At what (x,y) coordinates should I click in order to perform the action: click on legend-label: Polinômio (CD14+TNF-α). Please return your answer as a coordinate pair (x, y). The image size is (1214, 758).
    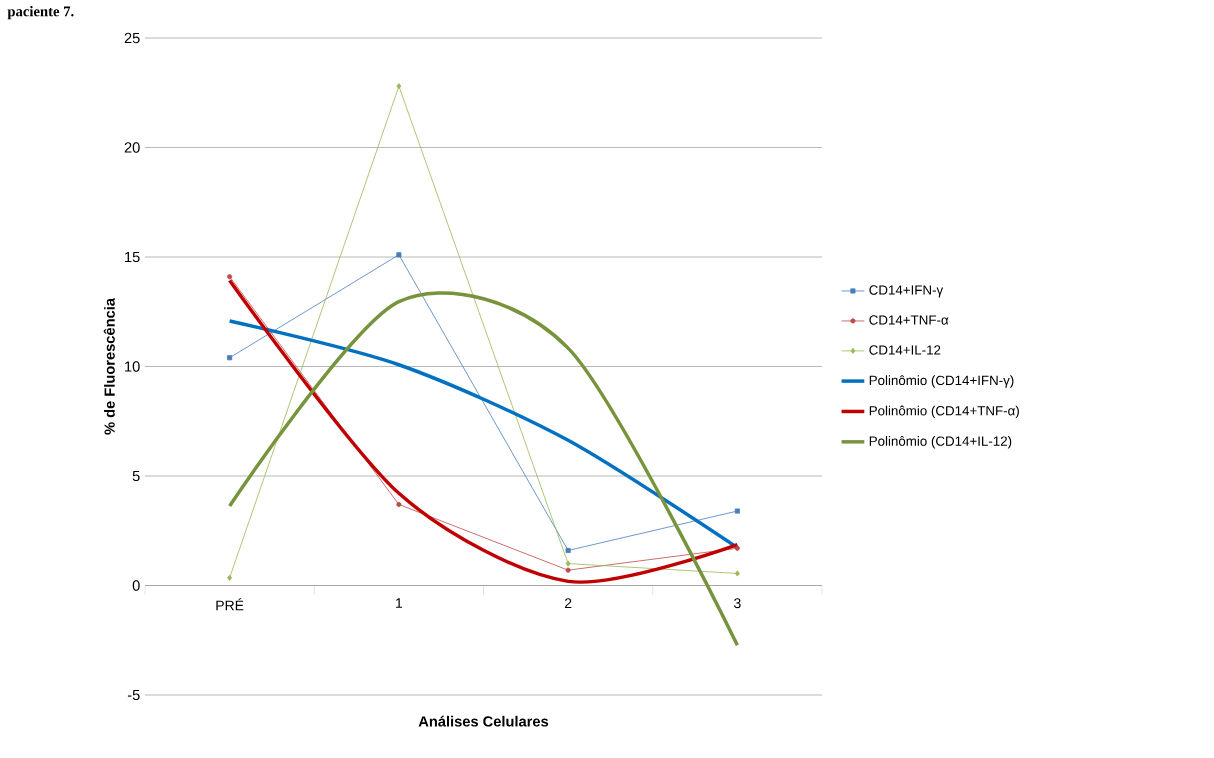
    Looking at the image, I should click on (944, 412).